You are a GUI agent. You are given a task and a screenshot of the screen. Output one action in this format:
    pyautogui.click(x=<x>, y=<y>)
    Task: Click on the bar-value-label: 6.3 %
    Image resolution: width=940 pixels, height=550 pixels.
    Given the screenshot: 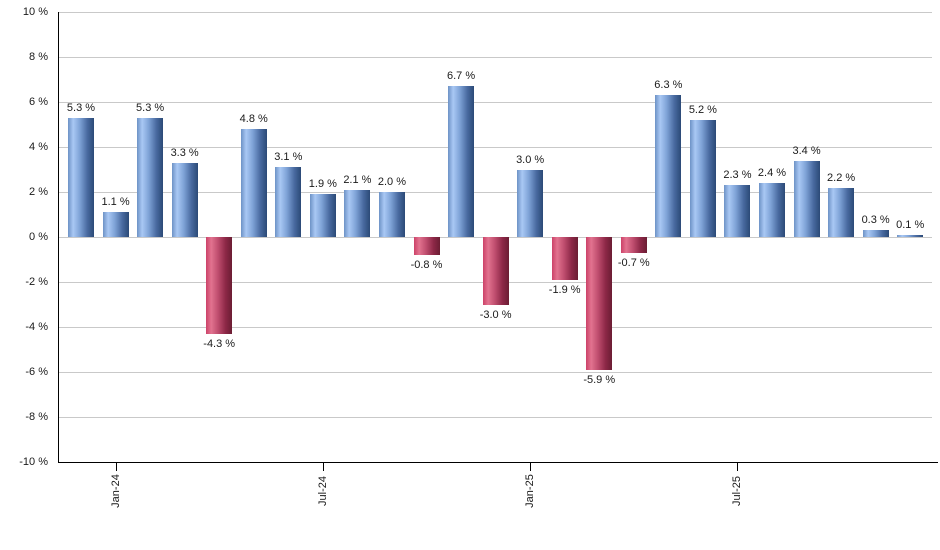 What is the action you would take?
    pyautogui.click(x=668, y=85)
    